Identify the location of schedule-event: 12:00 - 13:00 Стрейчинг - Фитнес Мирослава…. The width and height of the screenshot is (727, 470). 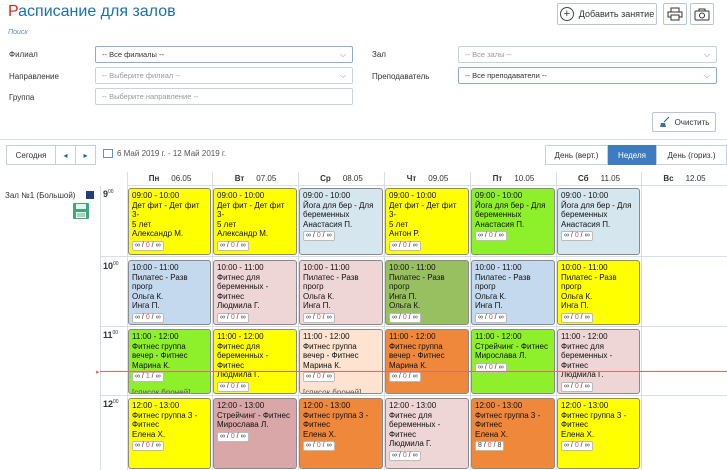
(255, 433).